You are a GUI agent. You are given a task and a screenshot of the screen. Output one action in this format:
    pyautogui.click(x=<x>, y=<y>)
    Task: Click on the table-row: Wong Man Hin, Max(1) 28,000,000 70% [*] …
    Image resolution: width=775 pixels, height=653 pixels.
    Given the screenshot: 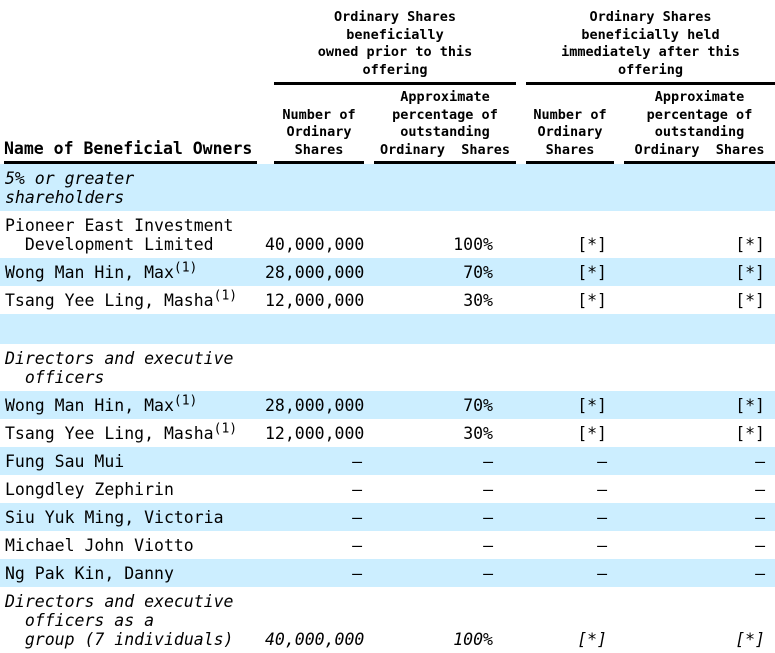 What is the action you would take?
    pyautogui.click(x=387, y=405)
    